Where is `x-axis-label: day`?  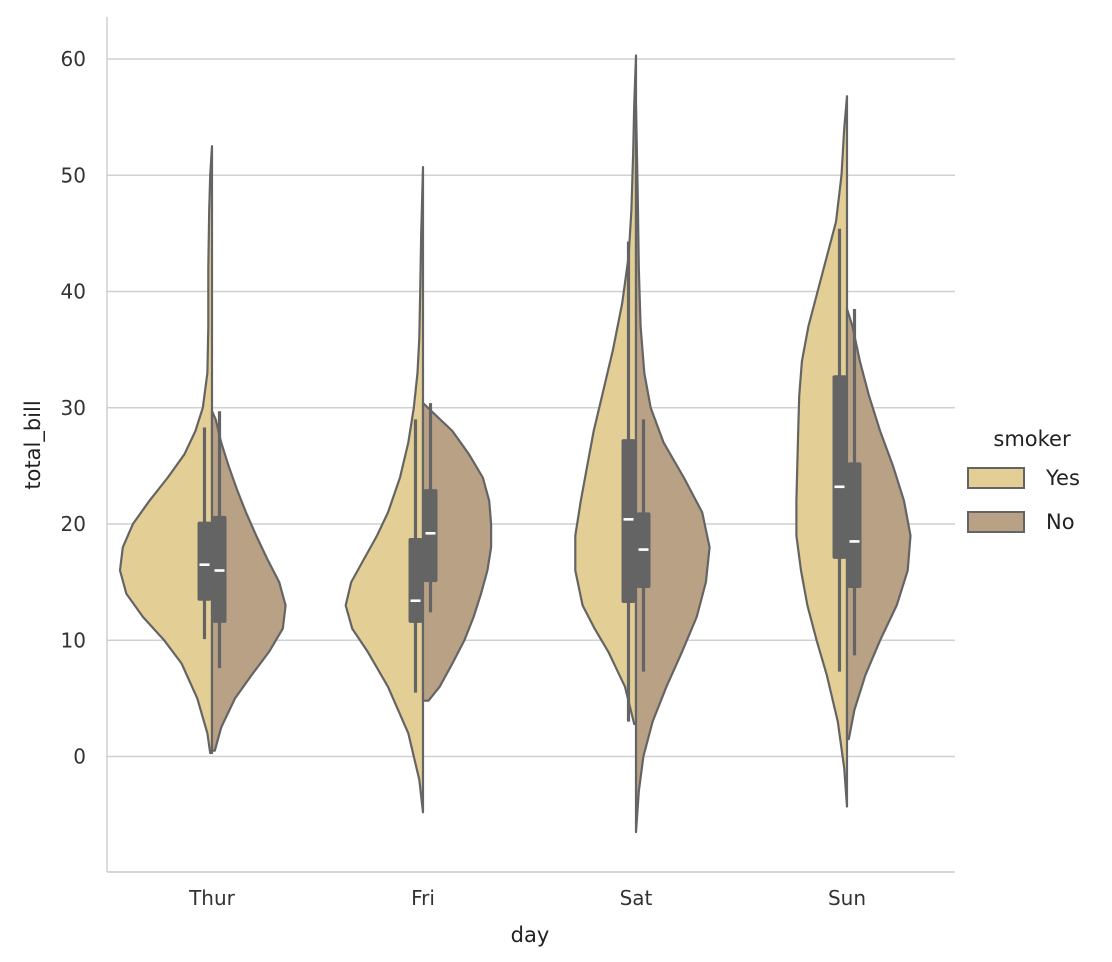
x-axis-label: day is located at coordinates (530, 935).